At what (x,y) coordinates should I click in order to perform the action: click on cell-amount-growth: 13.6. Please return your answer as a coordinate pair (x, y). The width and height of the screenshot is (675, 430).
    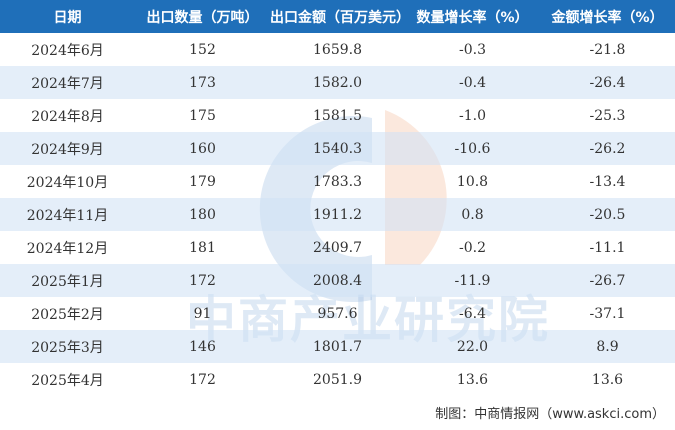
    Looking at the image, I should click on (607, 379).